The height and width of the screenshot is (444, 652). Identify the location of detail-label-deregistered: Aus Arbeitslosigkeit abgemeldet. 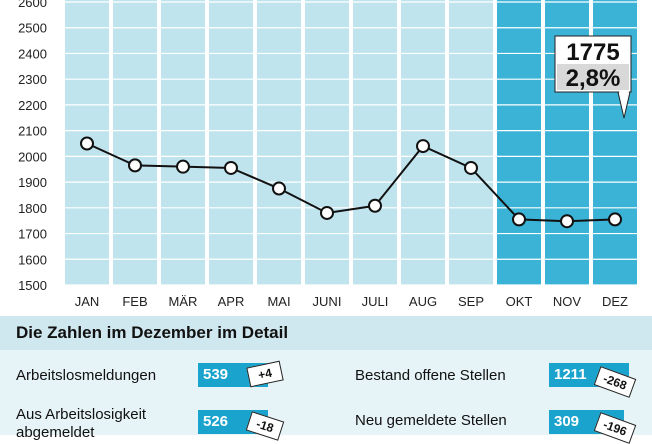
(81, 423).